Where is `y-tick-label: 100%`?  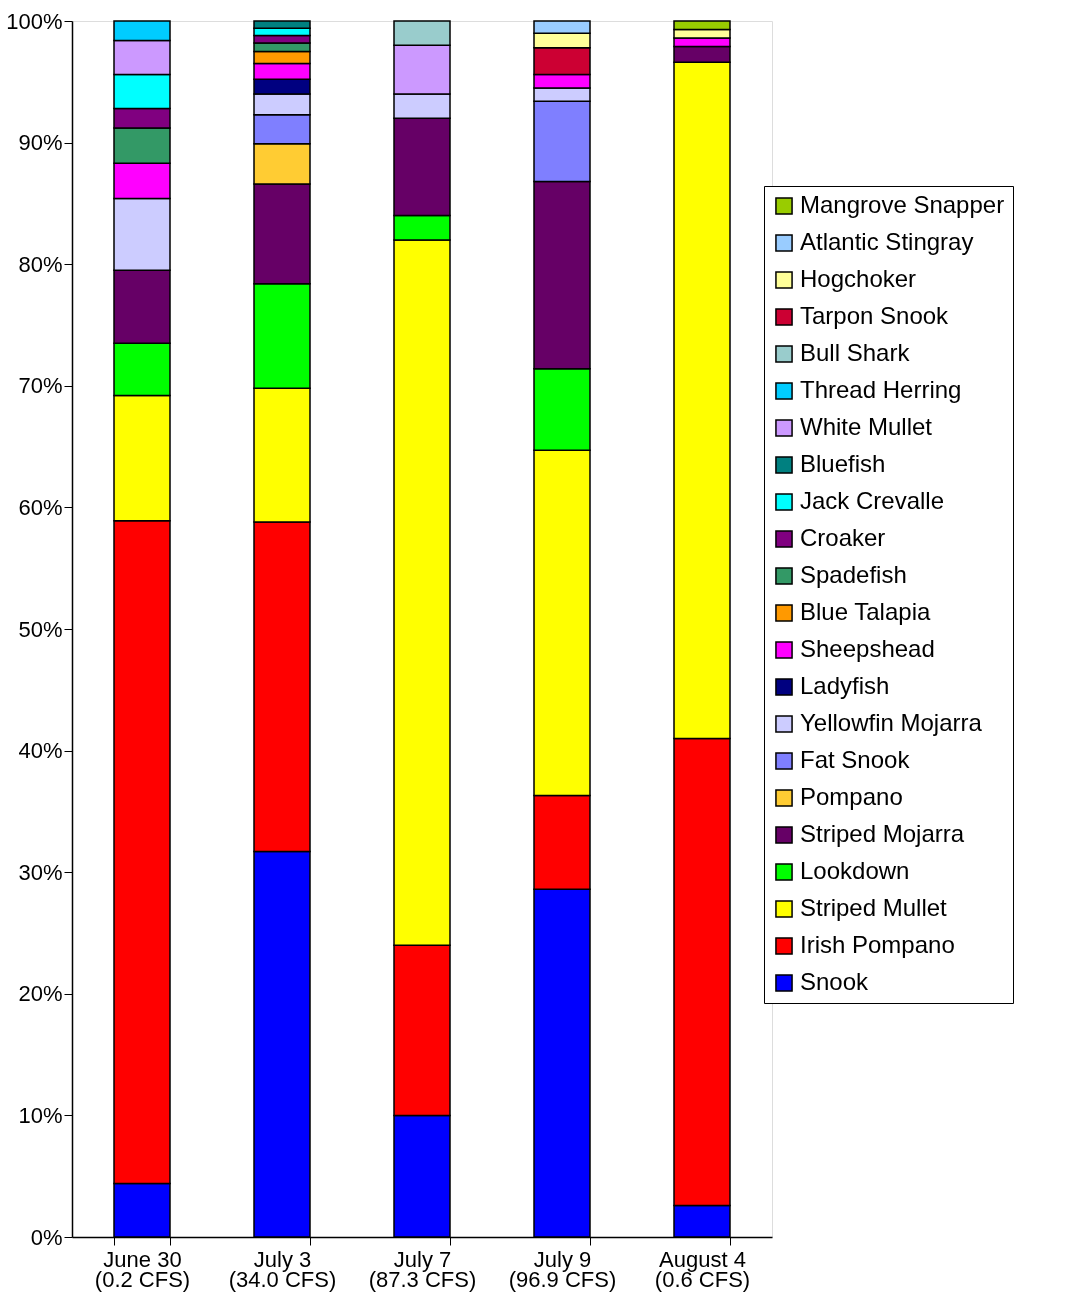 y-tick-label: 100% is located at coordinates (34, 21).